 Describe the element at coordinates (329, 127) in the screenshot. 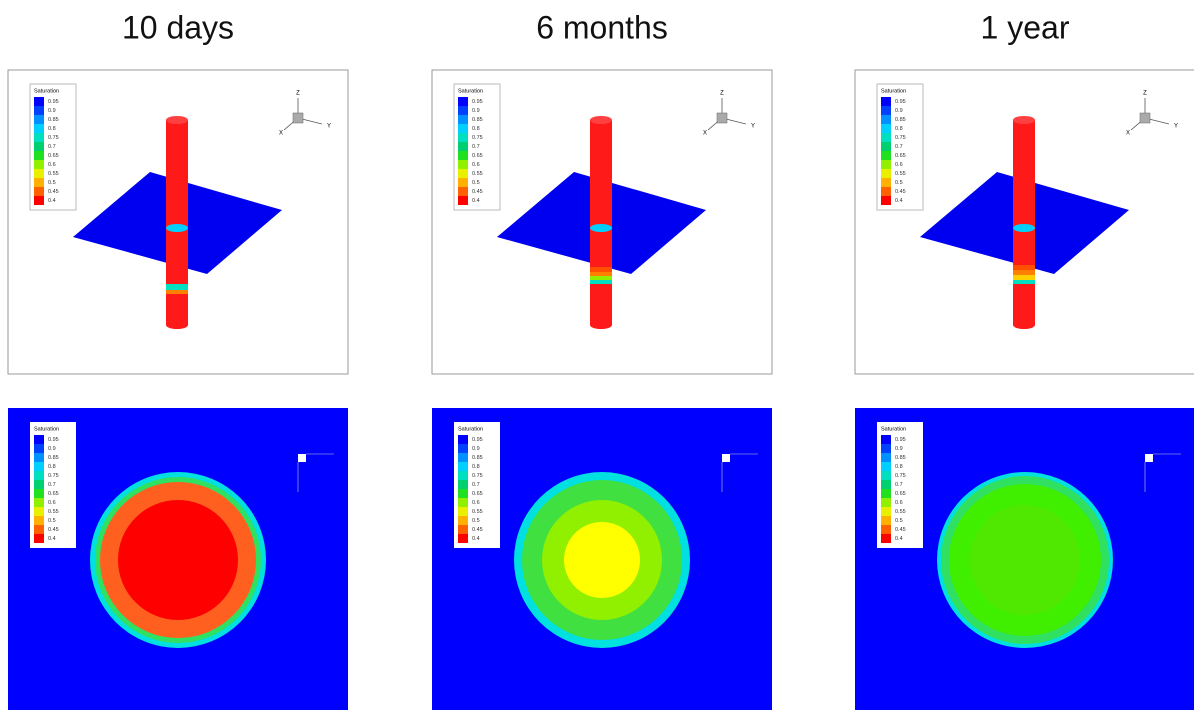

I see `axis-label: Y` at that location.